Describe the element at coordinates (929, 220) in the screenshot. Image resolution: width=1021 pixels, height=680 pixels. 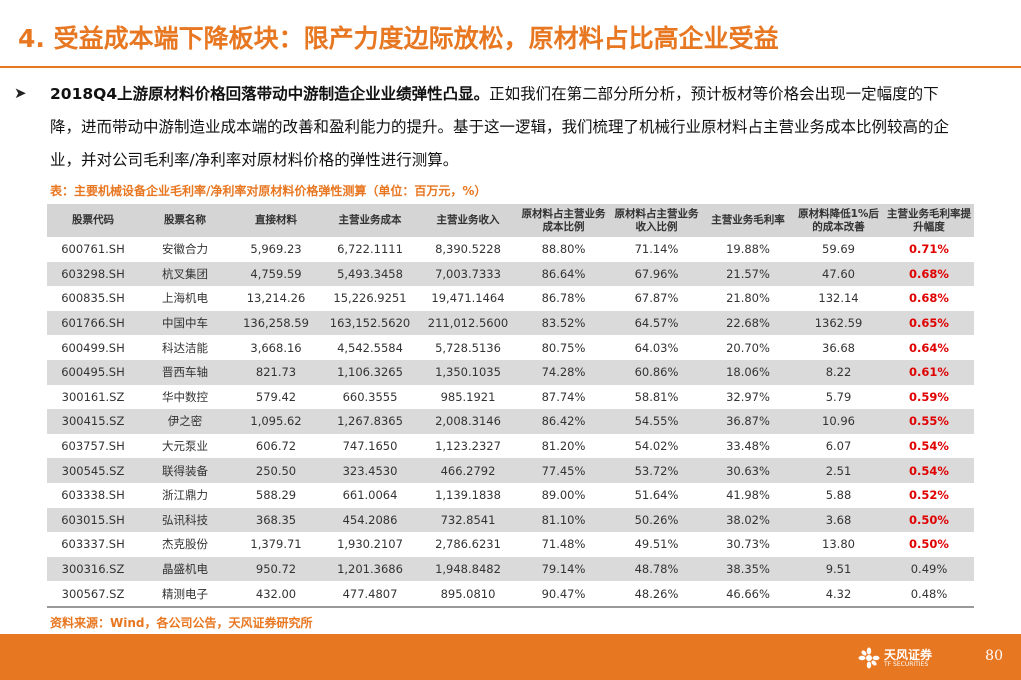
I see `column-header: 主营业务毛利率提升幅度` at that location.